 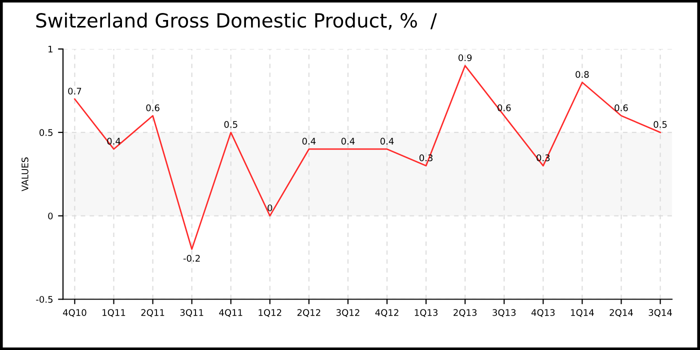 I want to click on x-tick-label: 3Q14, so click(x=660, y=313).